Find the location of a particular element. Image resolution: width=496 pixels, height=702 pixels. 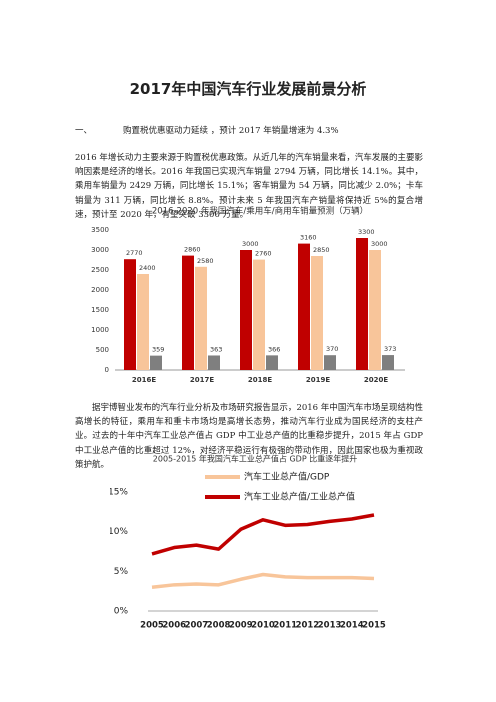

x-tick-label: 2012 is located at coordinates (308, 626).